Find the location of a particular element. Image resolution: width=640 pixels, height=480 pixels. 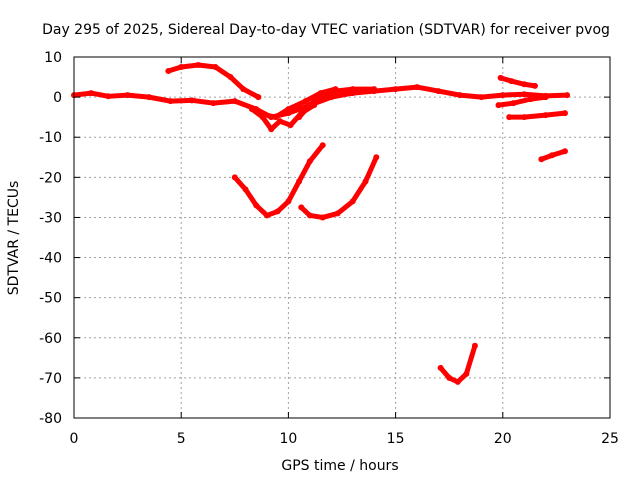

x-tick-label: 25 is located at coordinates (610, 439).